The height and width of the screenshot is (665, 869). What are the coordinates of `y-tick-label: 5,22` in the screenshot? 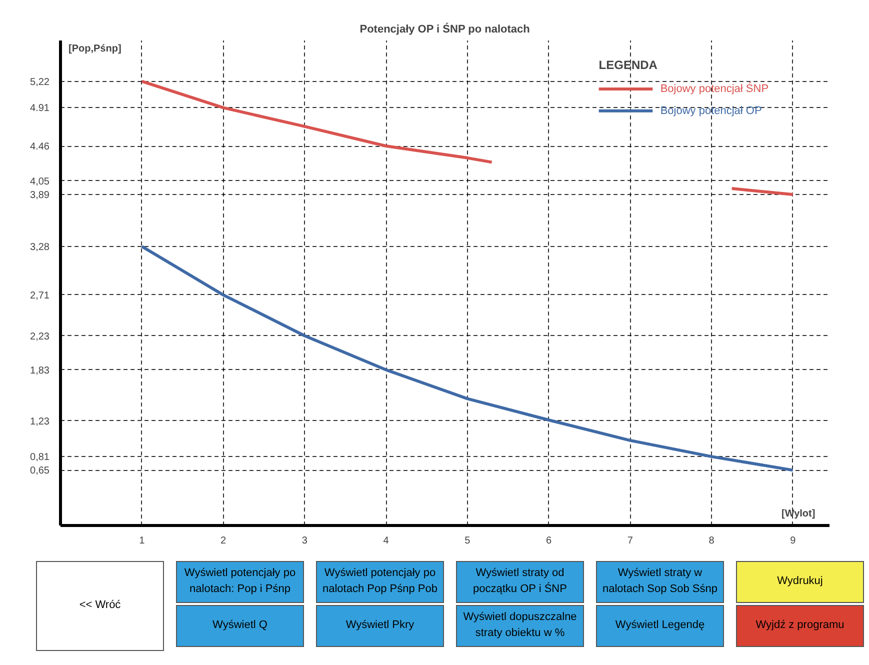 It's located at (40, 82).